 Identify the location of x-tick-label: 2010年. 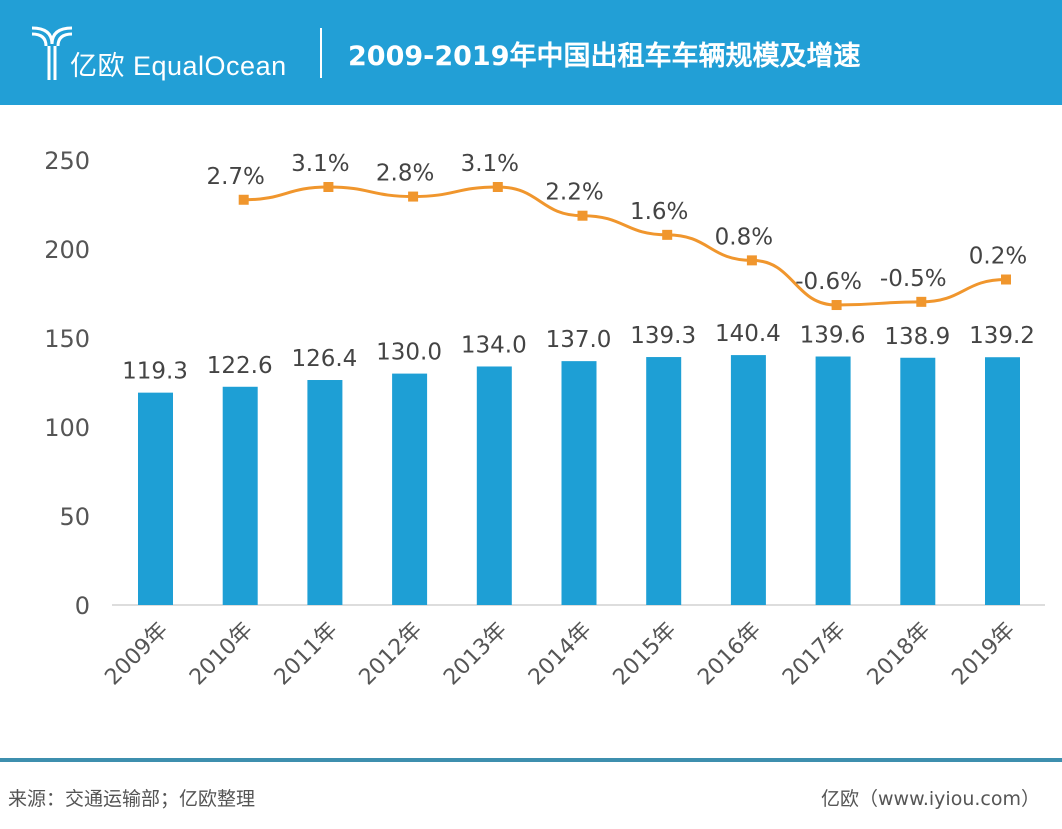
(221, 654).